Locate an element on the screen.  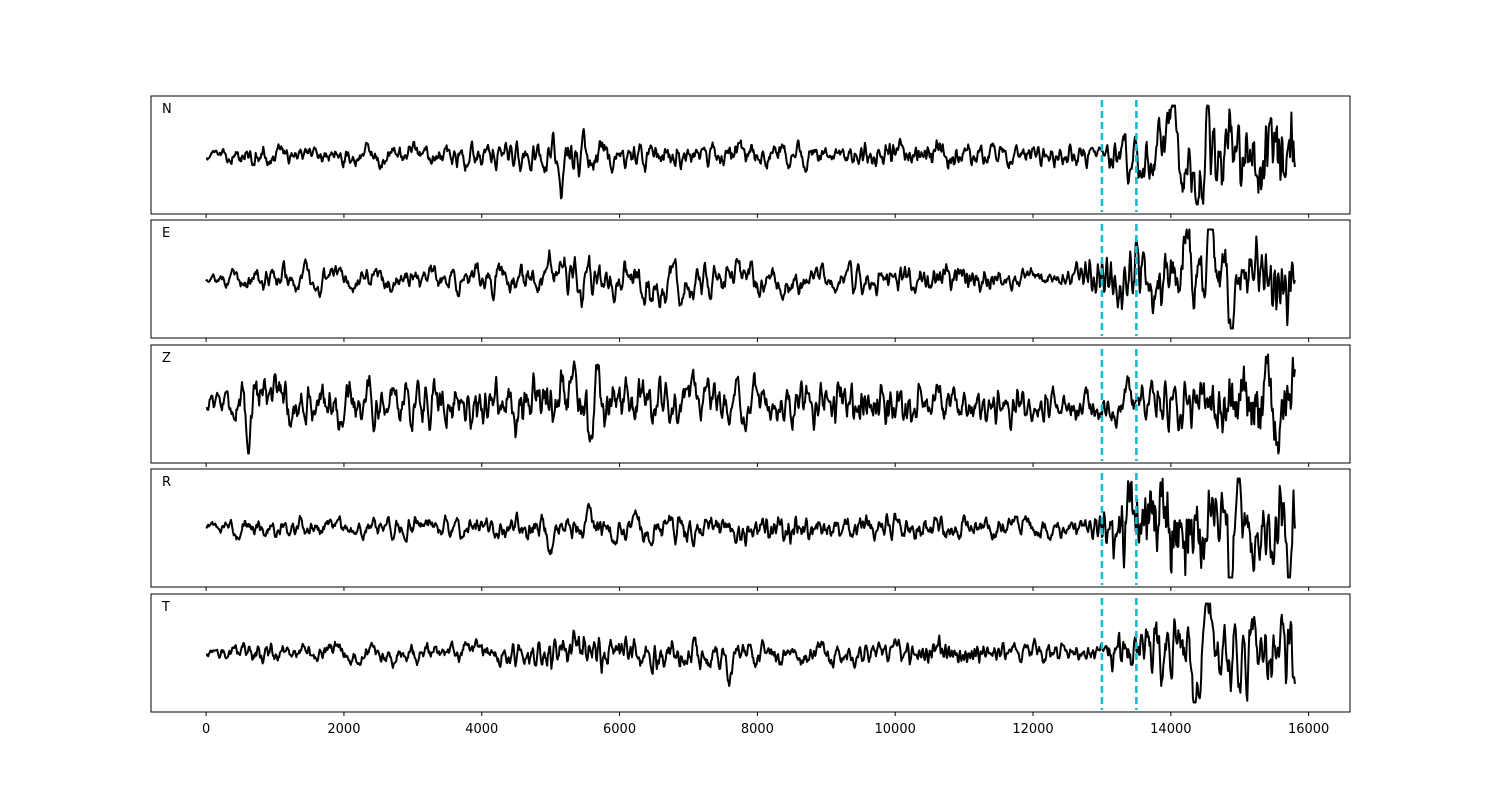
panel-e: E is located at coordinates (750, 280).